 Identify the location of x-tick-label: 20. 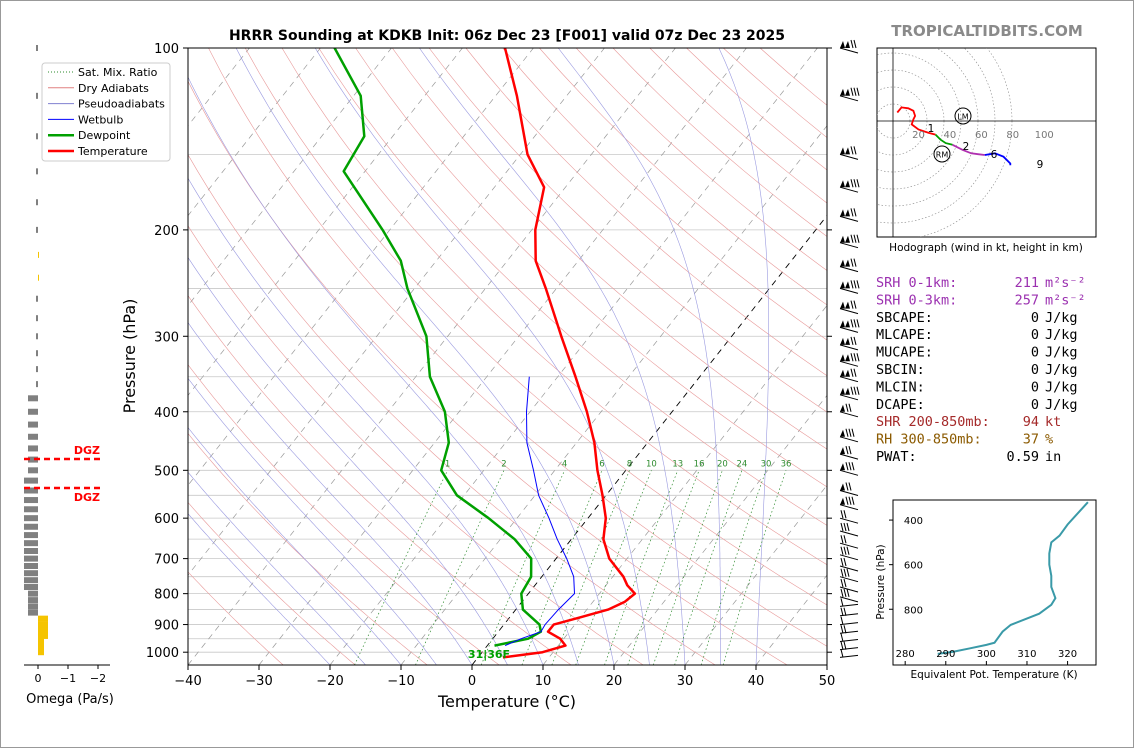
(614, 681).